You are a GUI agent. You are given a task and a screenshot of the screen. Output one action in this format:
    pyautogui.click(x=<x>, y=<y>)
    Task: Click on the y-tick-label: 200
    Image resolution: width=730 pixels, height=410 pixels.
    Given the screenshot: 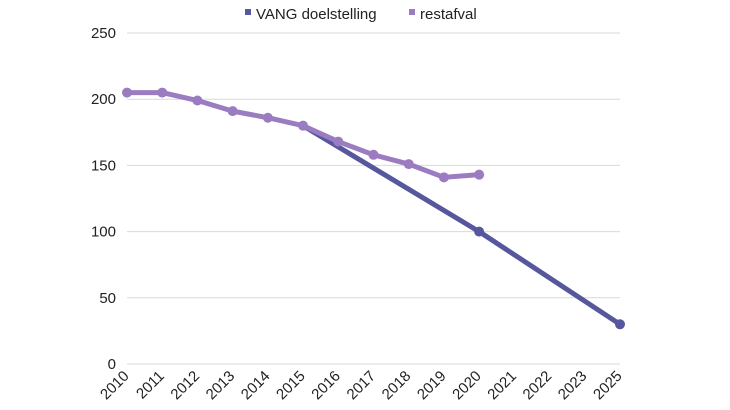 What is the action you would take?
    pyautogui.click(x=103, y=99)
    